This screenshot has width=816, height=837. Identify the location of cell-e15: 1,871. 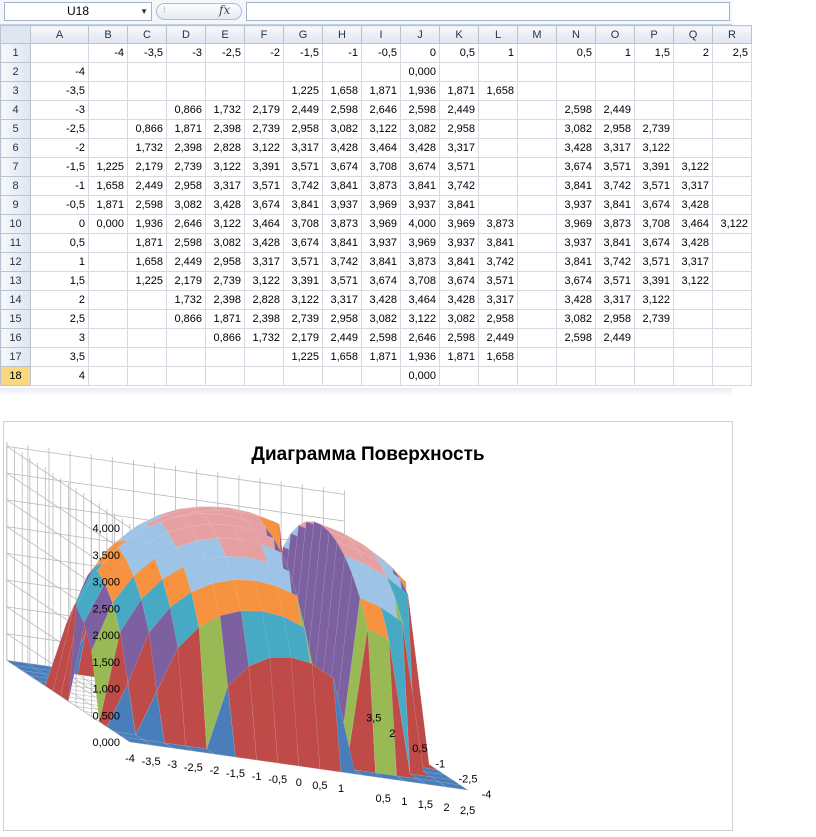
(225, 319).